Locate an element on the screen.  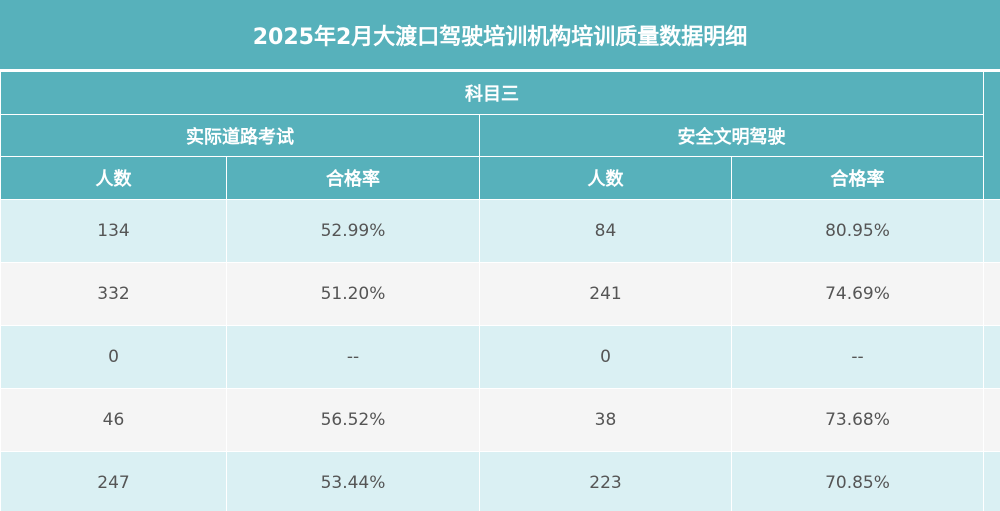
table-row: 0 -- 0 -- is located at coordinates (500, 357).